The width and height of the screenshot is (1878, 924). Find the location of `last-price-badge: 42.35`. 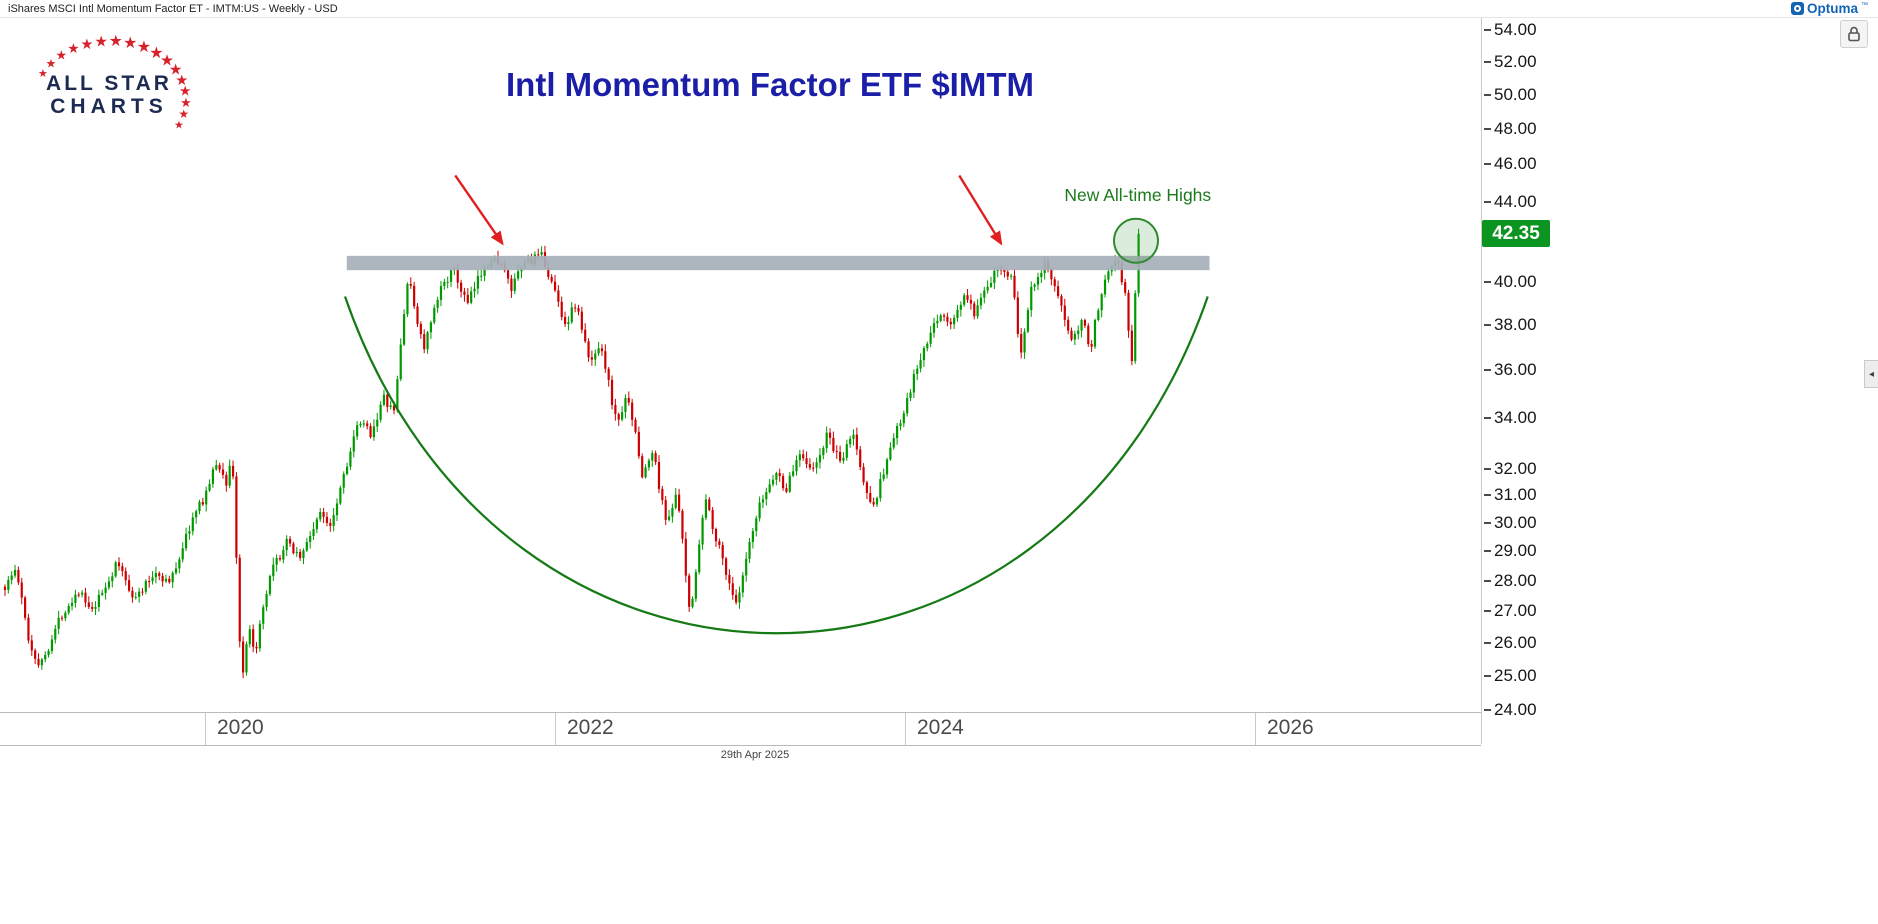

last-price-badge: 42.35 is located at coordinates (1516, 234).